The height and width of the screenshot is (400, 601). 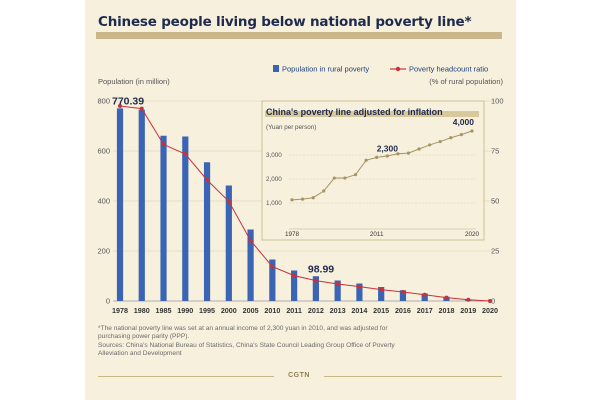 What do you see at coordinates (472, 234) in the screenshot?
I see `inset-x-tick: 2020` at bounding box center [472, 234].